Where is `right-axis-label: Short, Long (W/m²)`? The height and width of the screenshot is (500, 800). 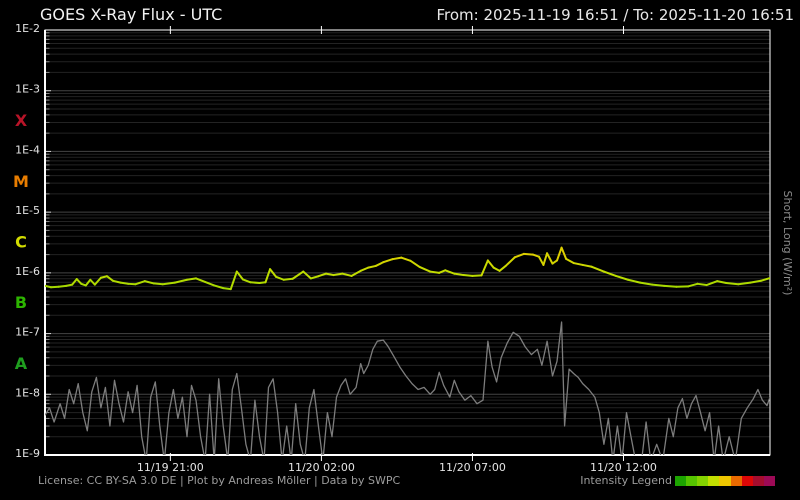
right-axis-label: Short, Long (W/m²) is located at coordinates (787, 243).